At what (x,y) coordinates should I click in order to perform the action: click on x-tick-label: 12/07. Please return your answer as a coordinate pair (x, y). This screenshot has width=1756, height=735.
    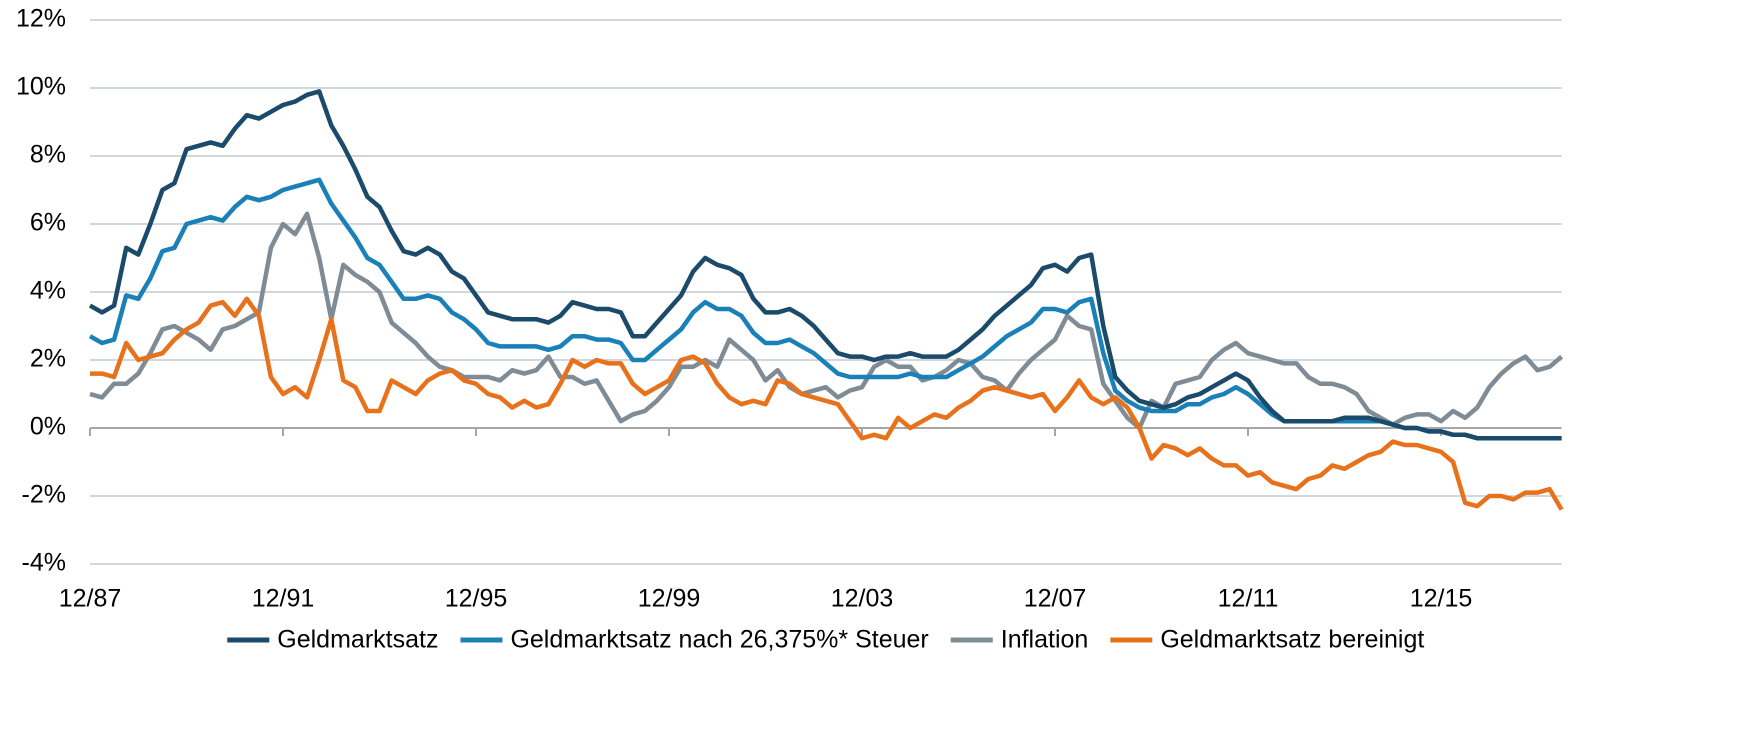
    Looking at the image, I should click on (1055, 599).